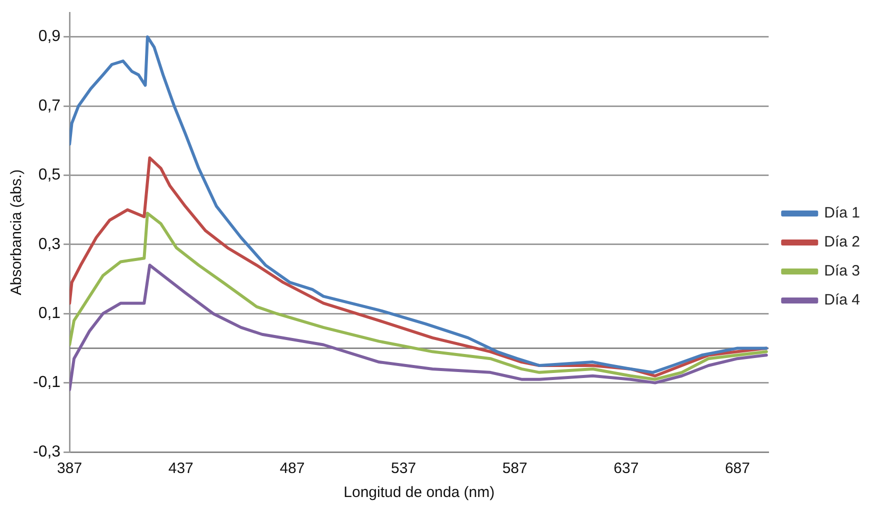  I want to click on legend-label: Día 1, so click(842, 213).